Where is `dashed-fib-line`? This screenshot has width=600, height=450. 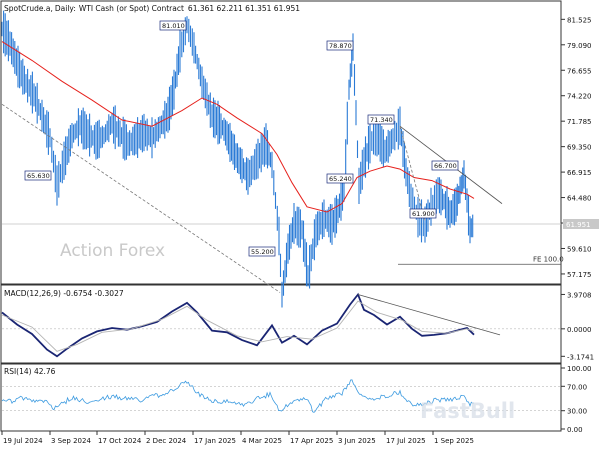 dashed-fib-line is located at coordinates (412, 173).